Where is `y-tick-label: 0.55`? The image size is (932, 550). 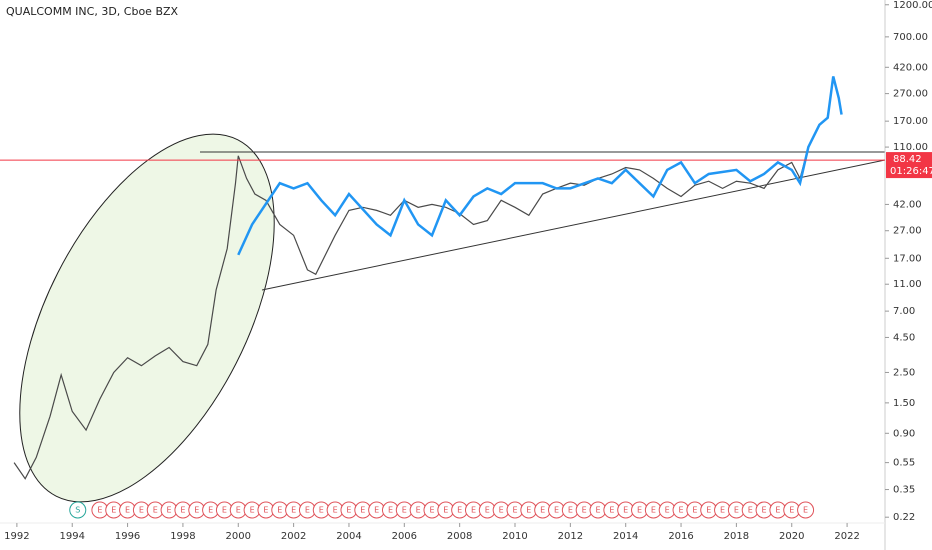 y-tick-label: 0.55 is located at coordinates (904, 463).